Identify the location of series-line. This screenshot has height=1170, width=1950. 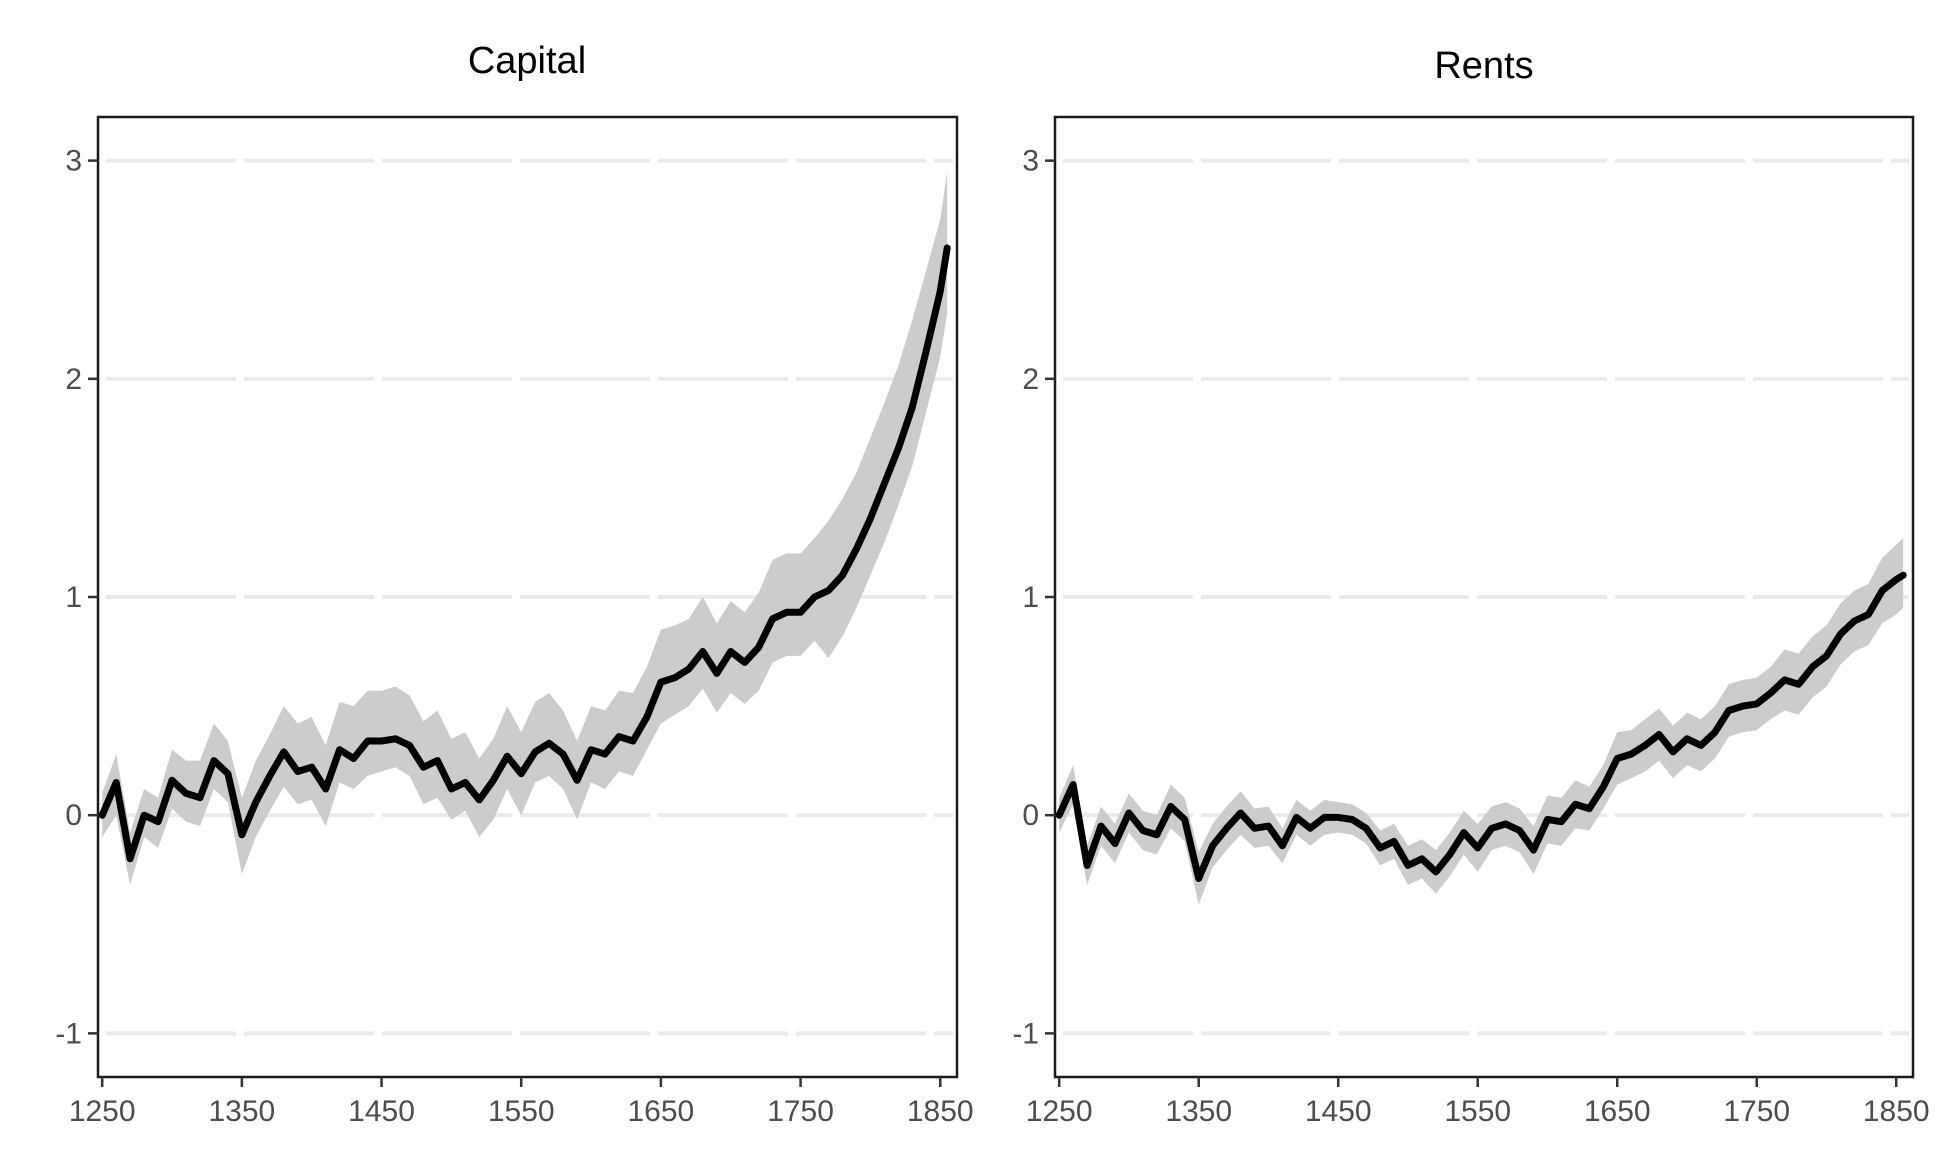
(1481, 726).